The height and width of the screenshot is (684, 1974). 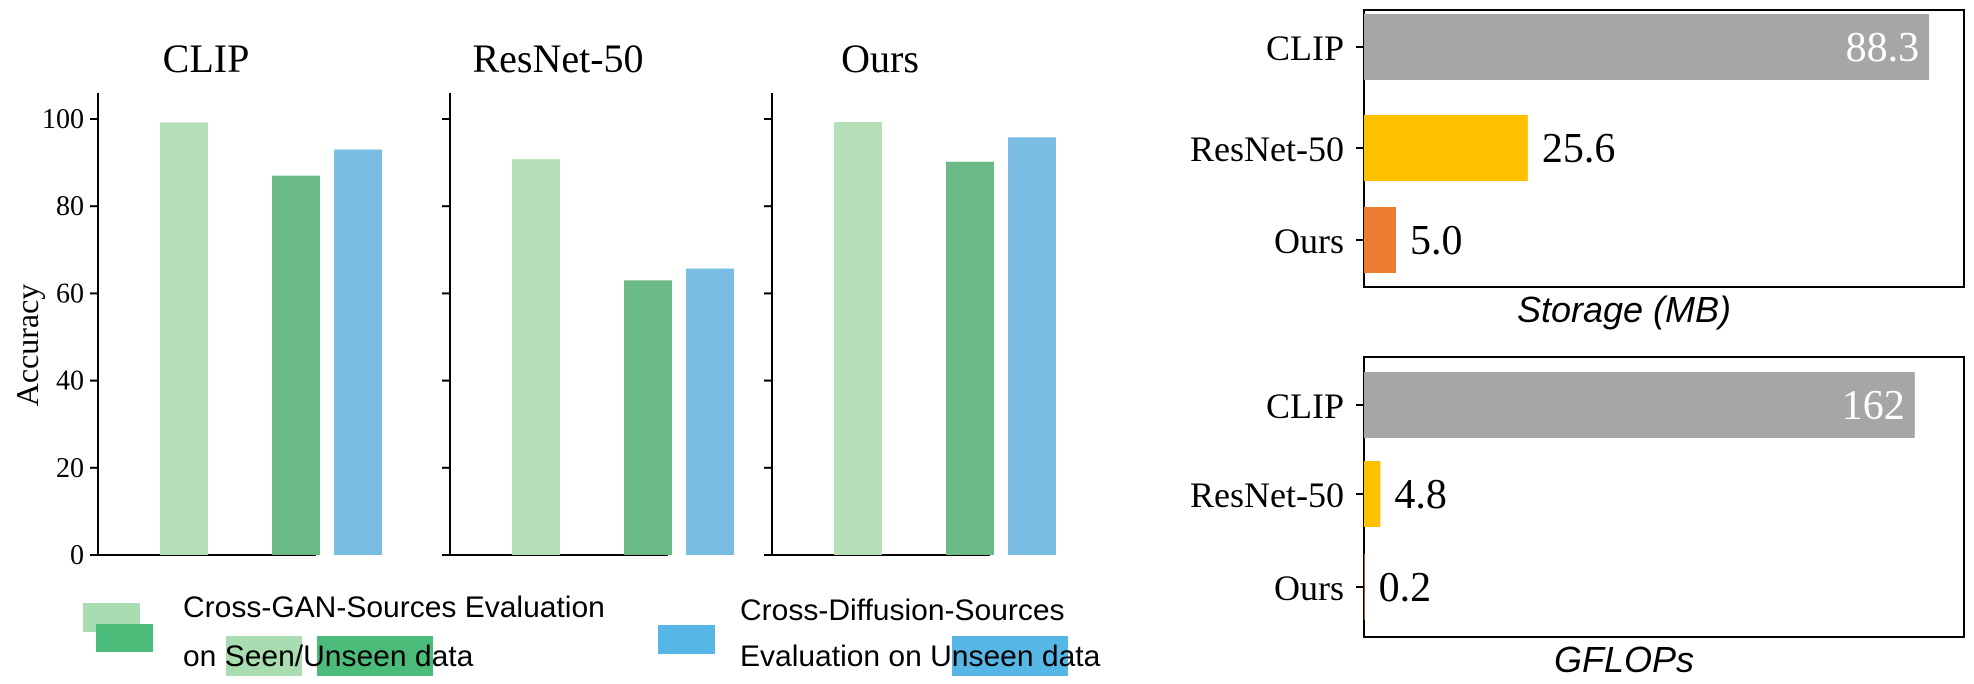 I want to click on accuracy-panel-2: ResNet-50, so click(x=588, y=296).